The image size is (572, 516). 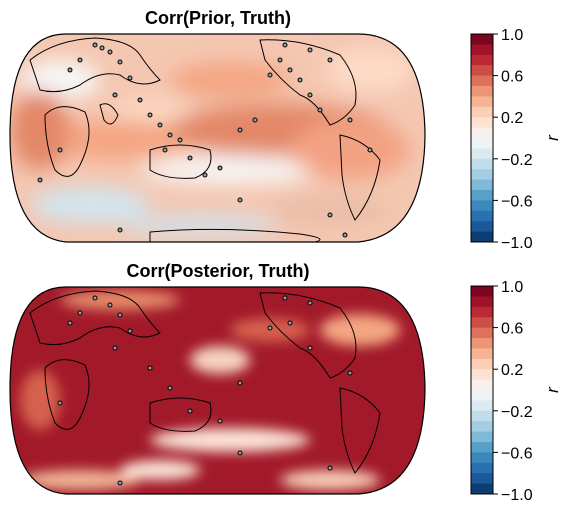 I want to click on colorbar-posterior-ticks: 1.0 0.6 0.2 −0.2 −0.6 −1.0, so click(x=513, y=391).